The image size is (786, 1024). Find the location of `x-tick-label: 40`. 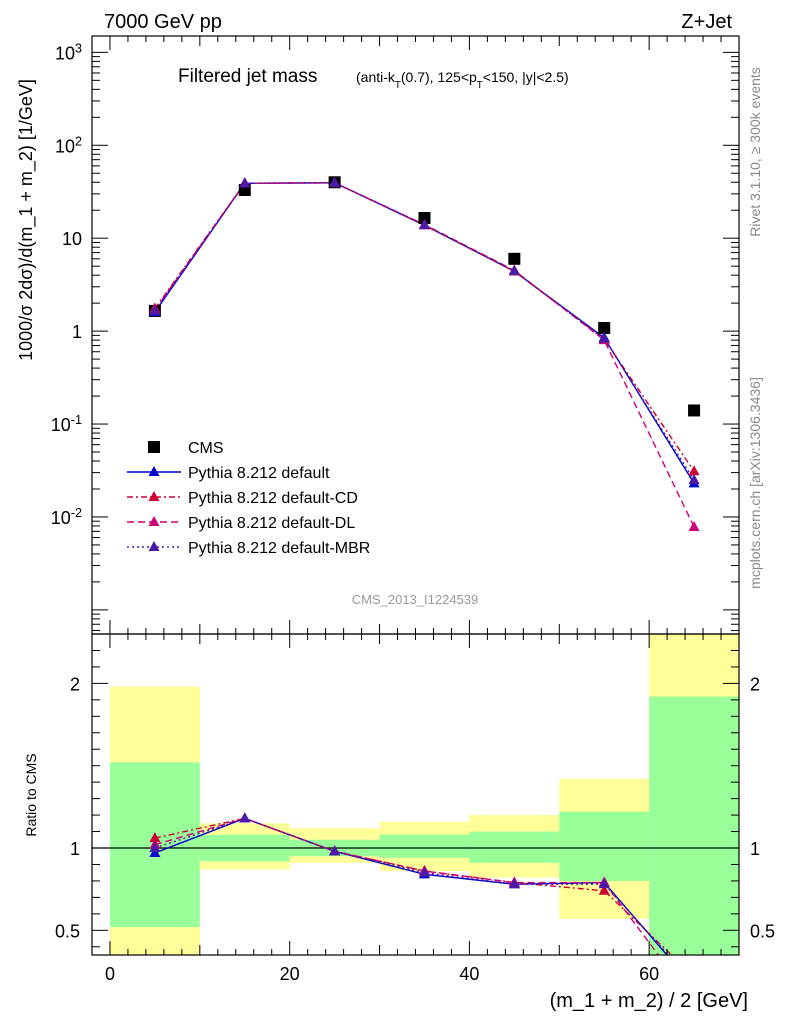

x-tick-label: 40 is located at coordinates (469, 974).